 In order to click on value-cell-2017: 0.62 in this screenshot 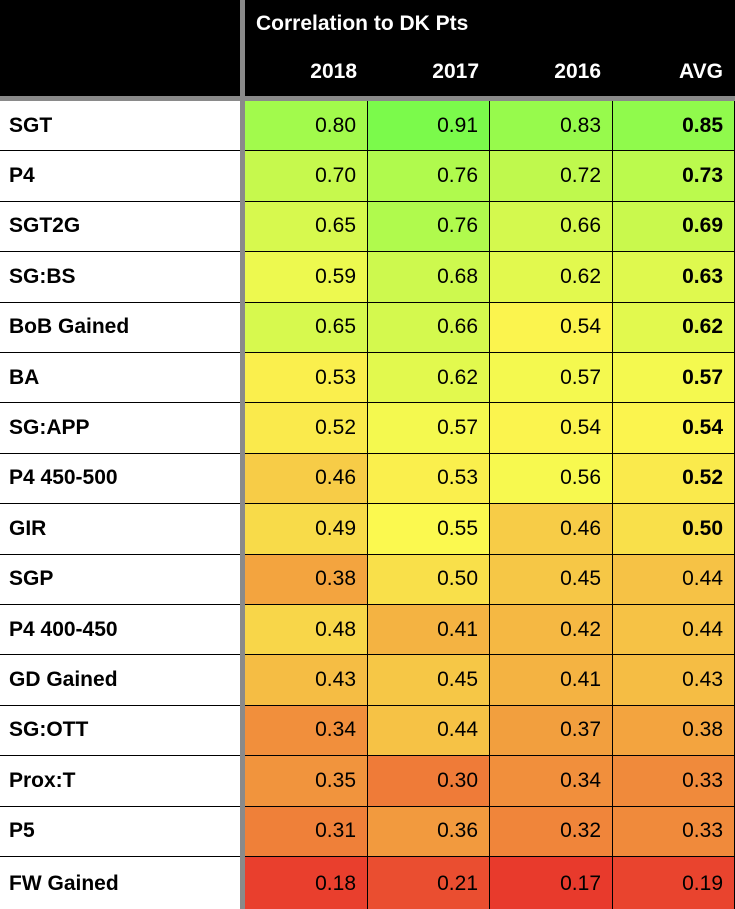, I will do `click(429, 378)`.